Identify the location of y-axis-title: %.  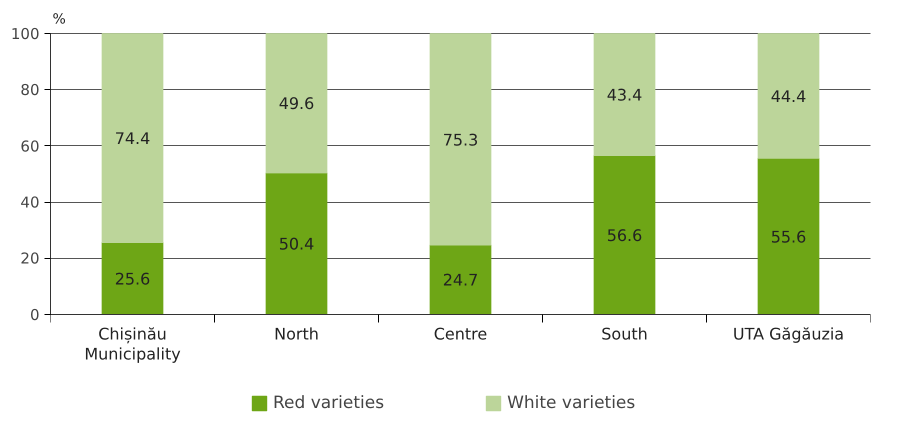
(59, 20).